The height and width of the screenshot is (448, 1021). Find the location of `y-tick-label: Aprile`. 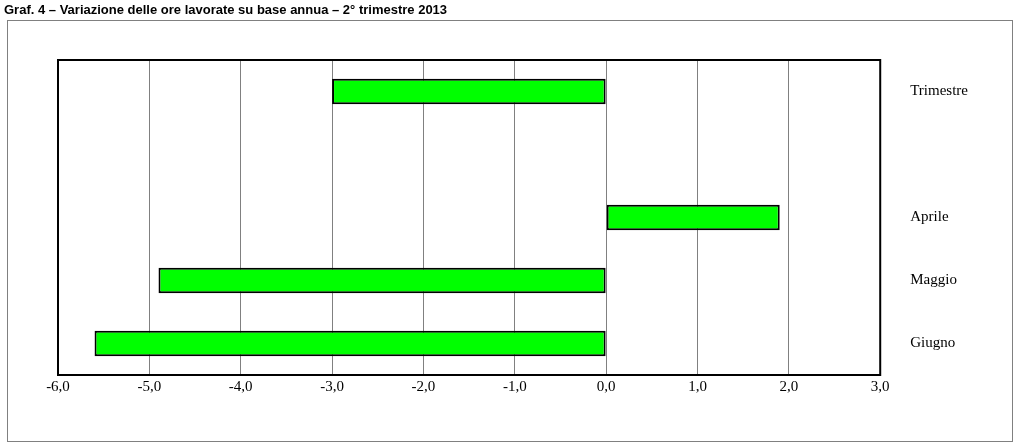

y-tick-label: Aprile is located at coordinates (929, 216).